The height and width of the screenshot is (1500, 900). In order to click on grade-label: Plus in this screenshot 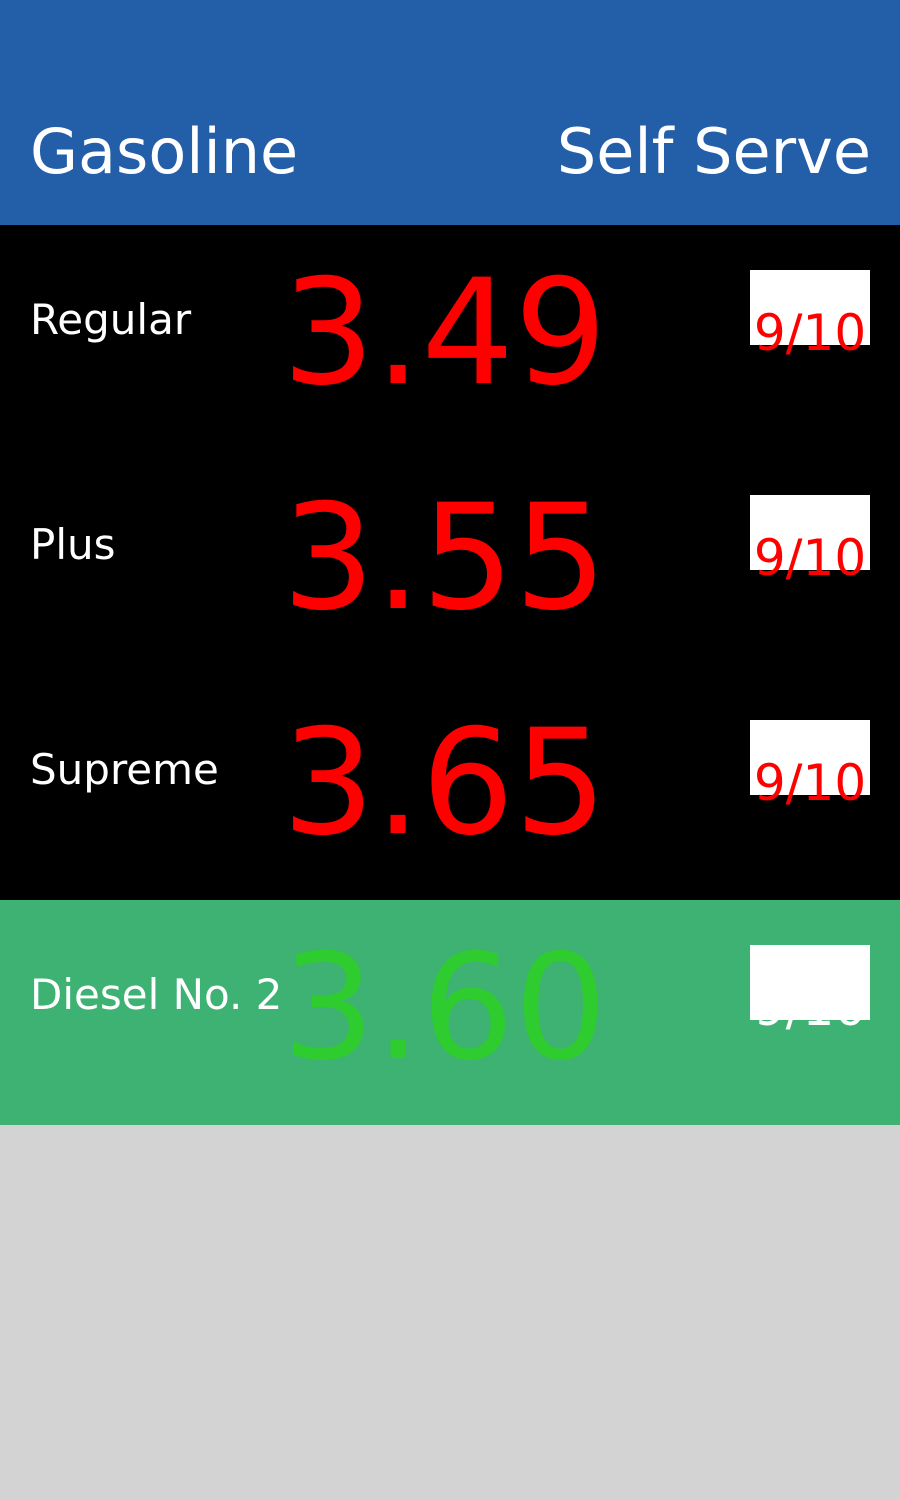, I will do `click(73, 544)`.